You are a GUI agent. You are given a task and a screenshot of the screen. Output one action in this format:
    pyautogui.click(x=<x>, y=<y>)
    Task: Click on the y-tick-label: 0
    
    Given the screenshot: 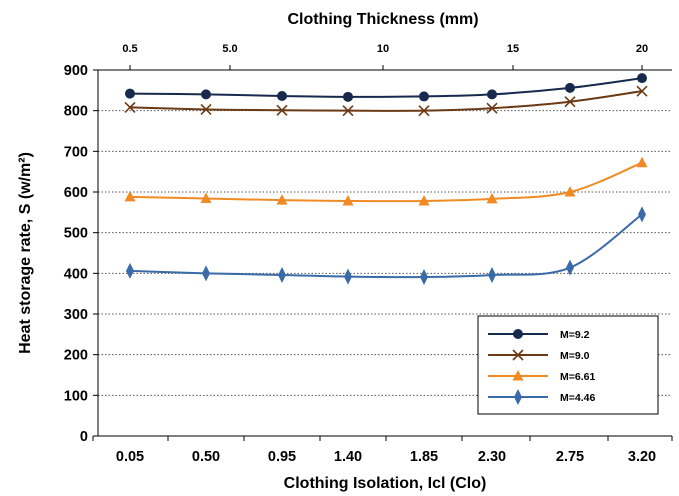 What is the action you would take?
    pyautogui.click(x=84, y=437)
    